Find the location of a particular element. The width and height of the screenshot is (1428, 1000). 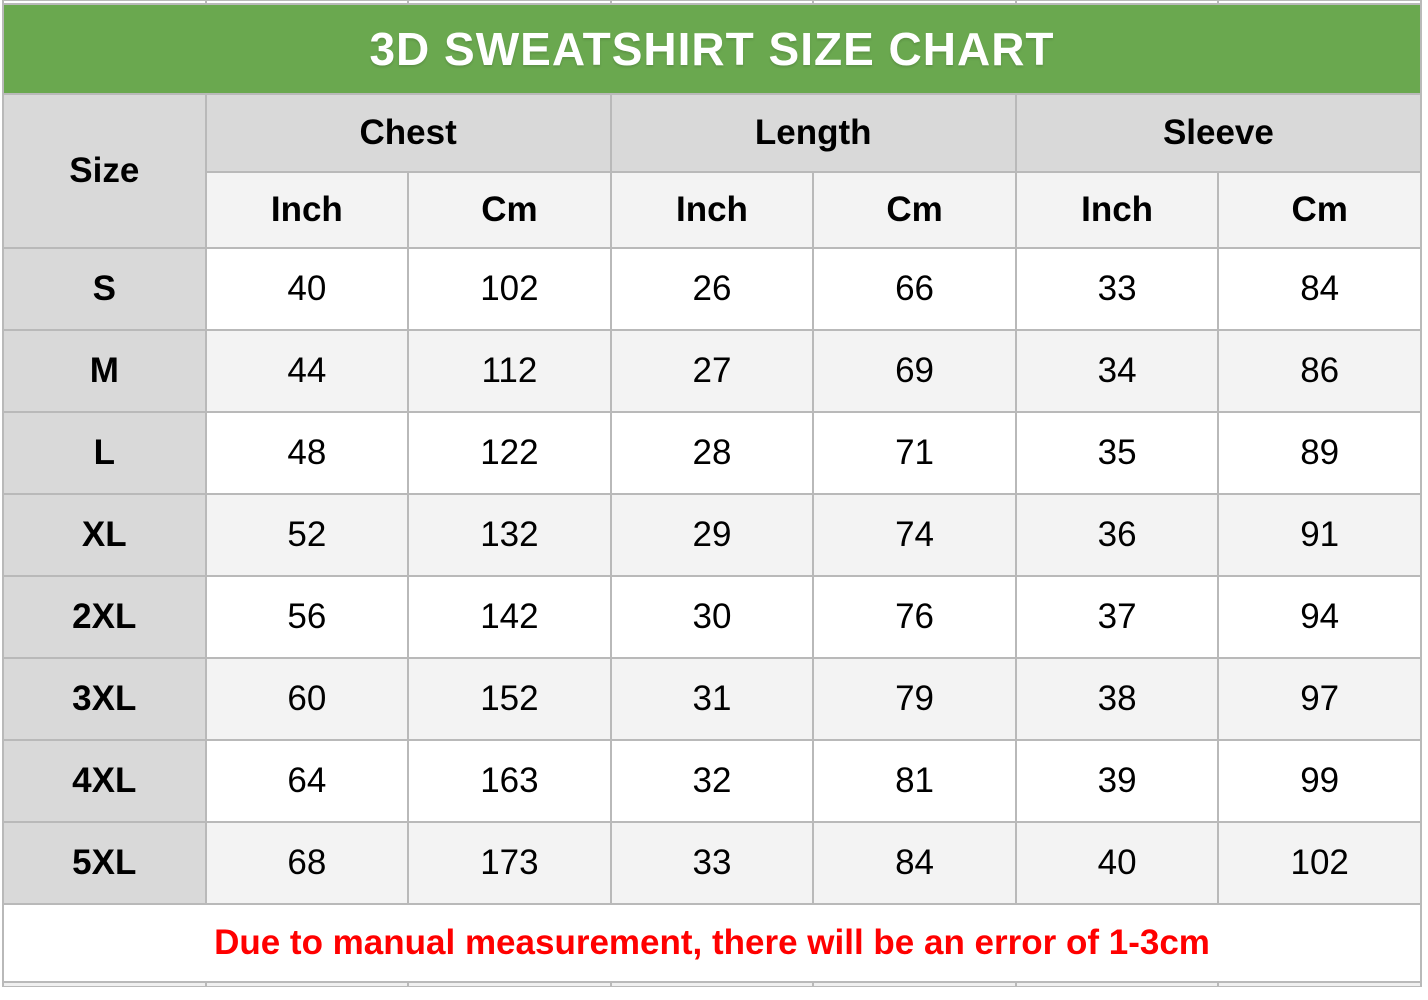

page-title: 3D SWEATSHIRT SIZE CHART is located at coordinates (712, 49).